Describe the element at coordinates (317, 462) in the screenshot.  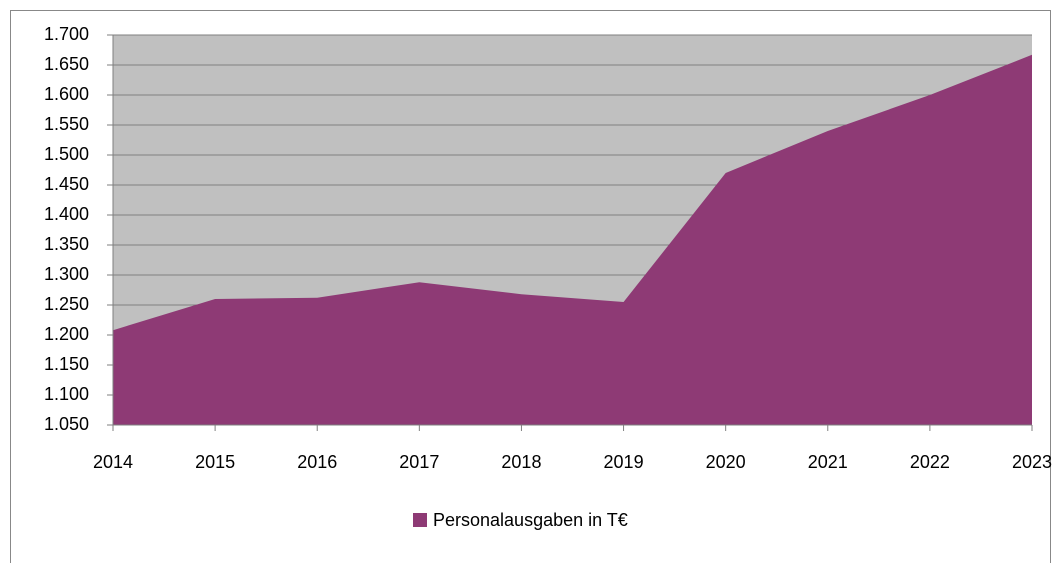
I see `x-tick-label: 2016` at that location.